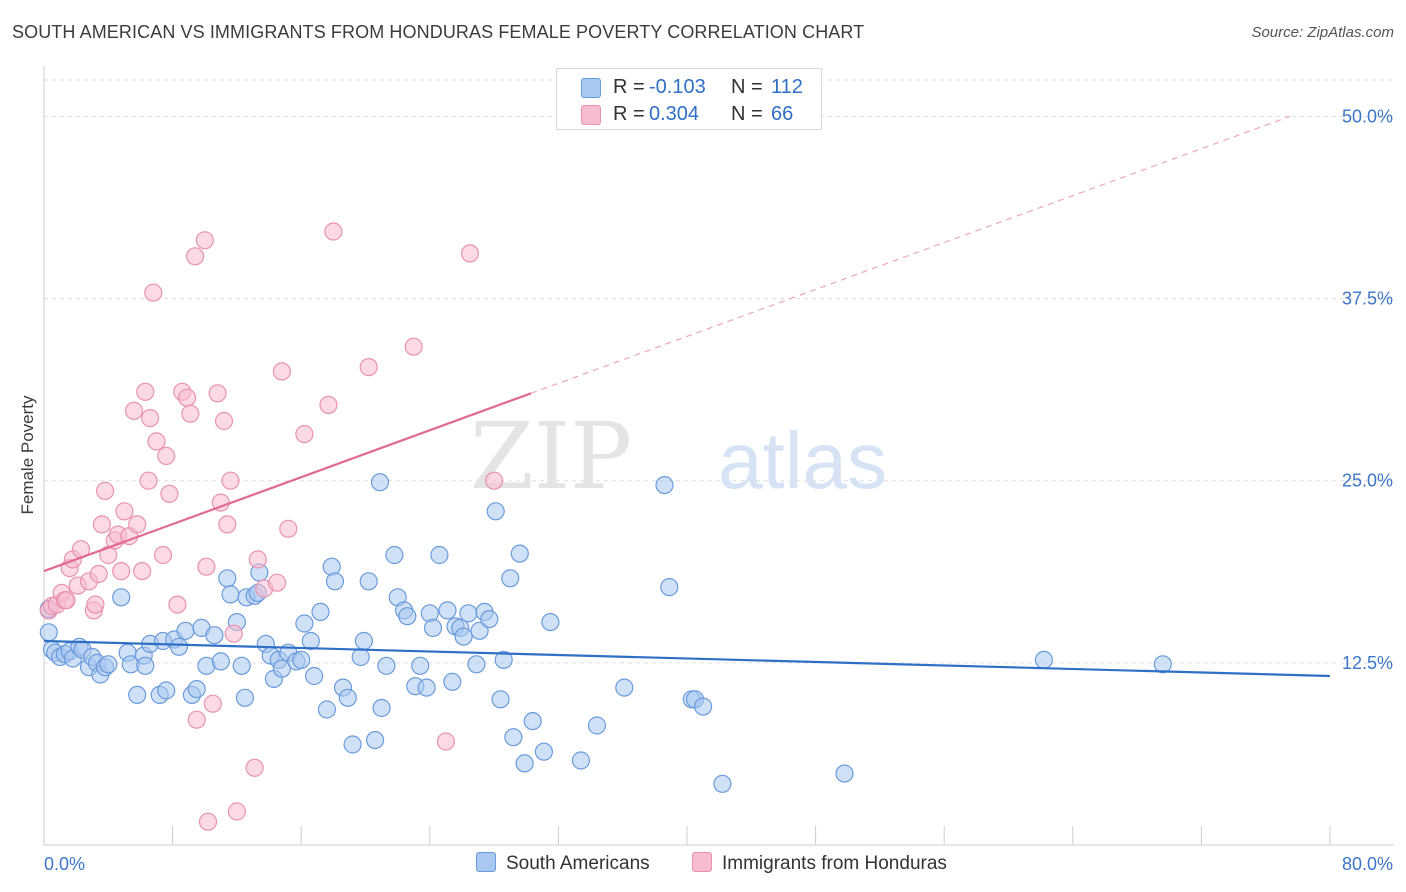  What do you see at coordinates (578, 863) in the screenshot?
I see `series-name-south-americans: South Americans` at bounding box center [578, 863].